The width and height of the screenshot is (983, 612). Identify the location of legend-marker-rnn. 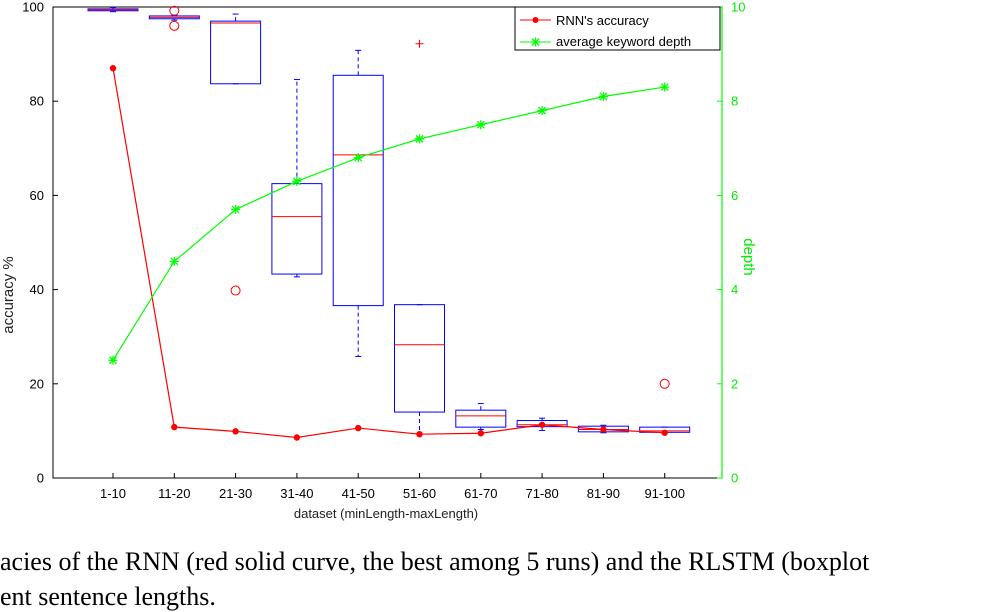
(535, 20).